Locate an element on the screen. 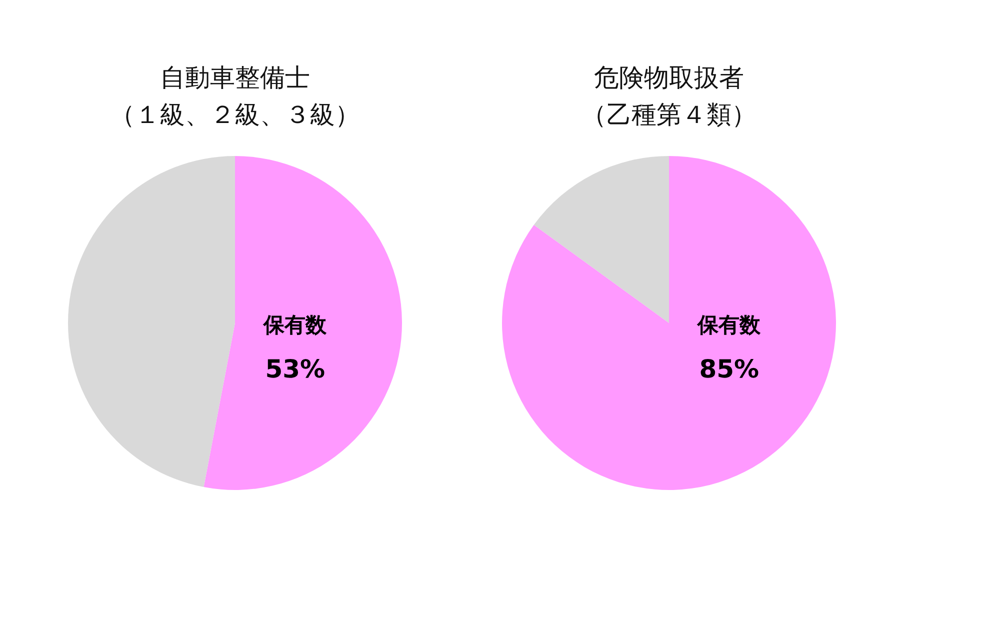 The width and height of the screenshot is (990, 623). chart-subtitle: （１級、２級、３級） is located at coordinates (235, 114).